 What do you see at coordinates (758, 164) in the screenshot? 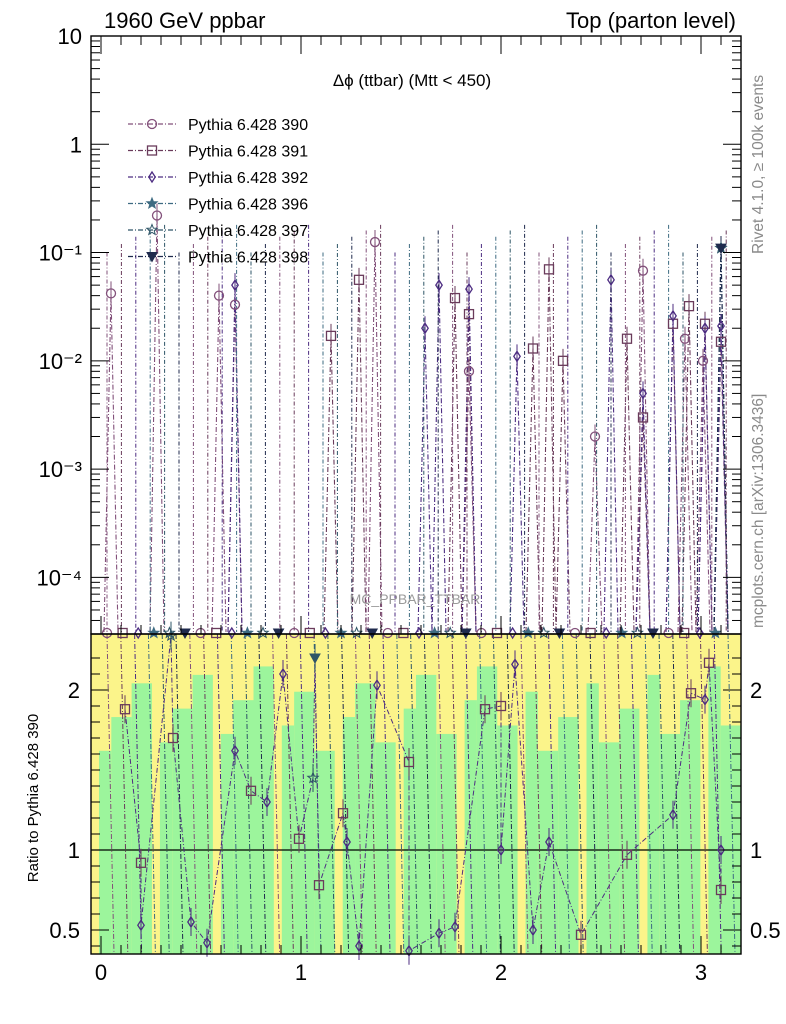
I see `side-text-top: Rivet 4.1.0, ≥ 100k events` at bounding box center [758, 164].